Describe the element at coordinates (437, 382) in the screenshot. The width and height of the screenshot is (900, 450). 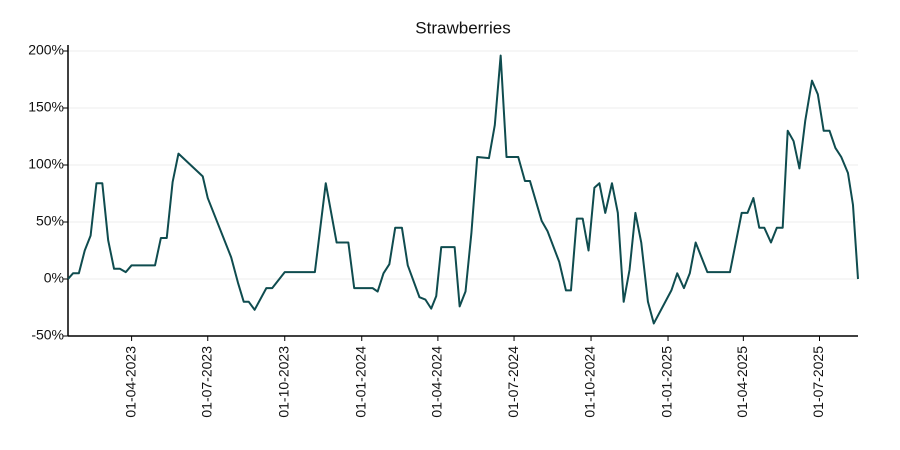
I see `x-tick-label: 01-04-2024` at that location.